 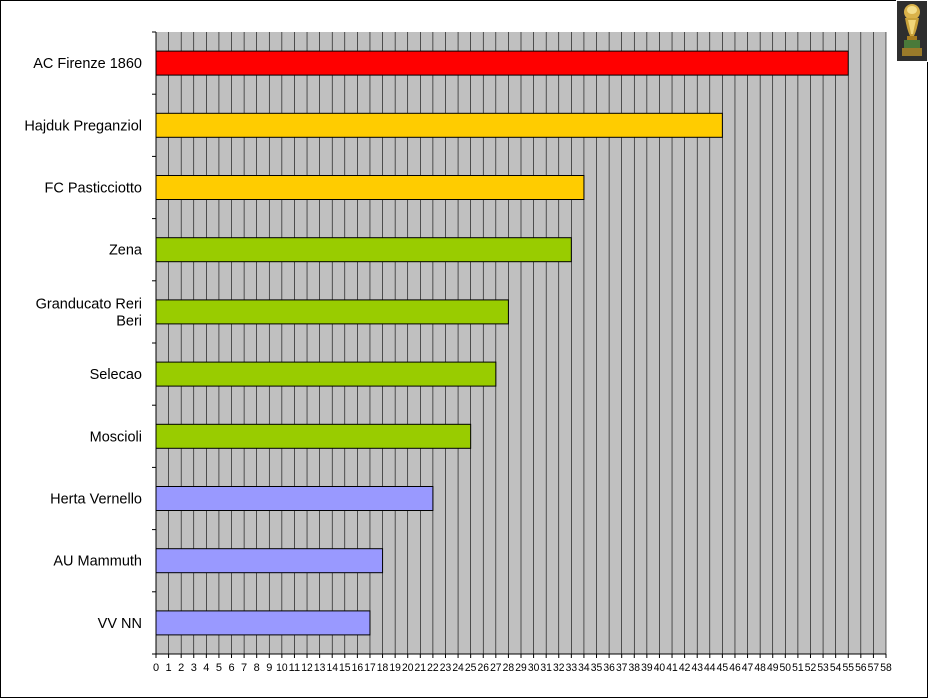 I want to click on category-label: AC Firenze 1860, so click(x=87, y=64).